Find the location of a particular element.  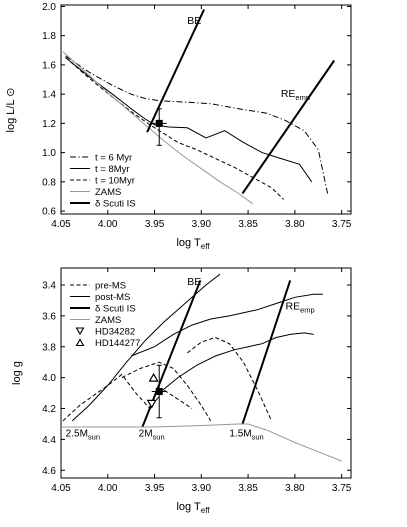

annotation-label: 2.5Msun is located at coordinates (83, 434).